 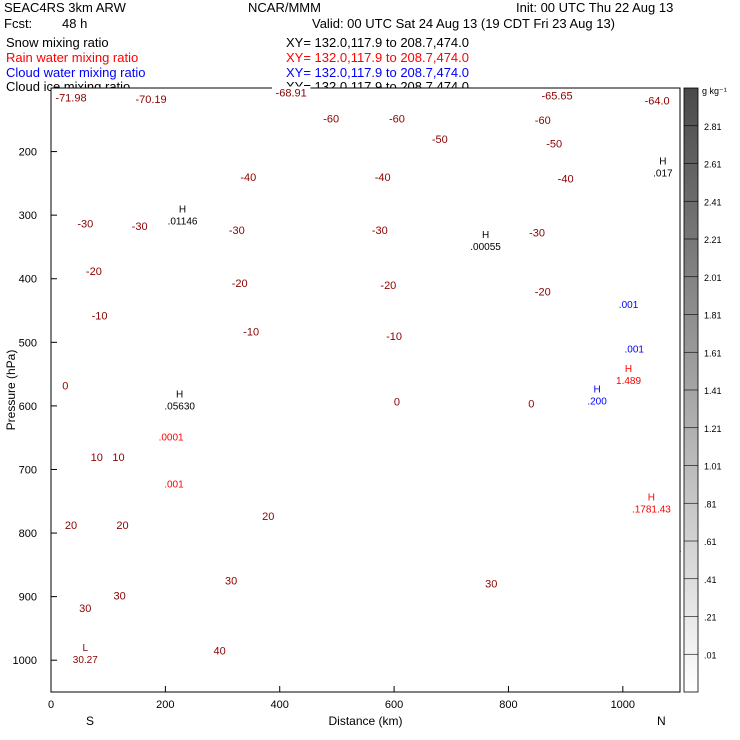 I want to click on colorbar-label: 2.41, so click(x=713, y=202).